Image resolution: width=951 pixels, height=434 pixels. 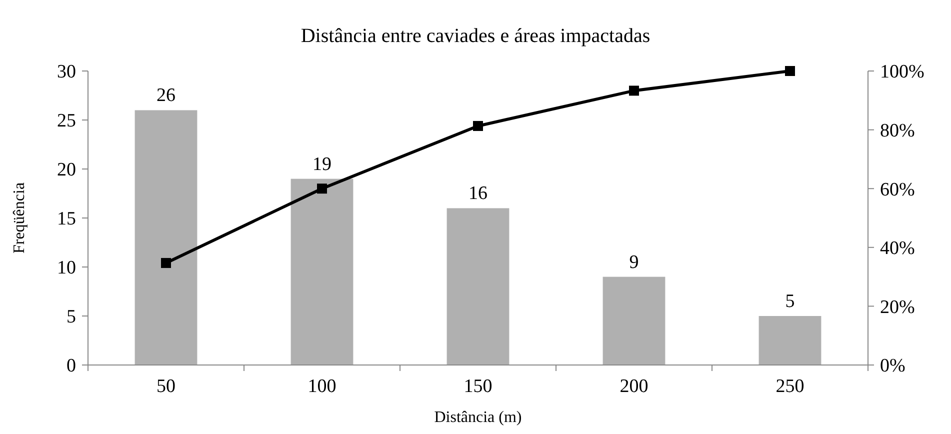 What do you see at coordinates (478, 386) in the screenshot?
I see `x-tick-label: 150` at bounding box center [478, 386].